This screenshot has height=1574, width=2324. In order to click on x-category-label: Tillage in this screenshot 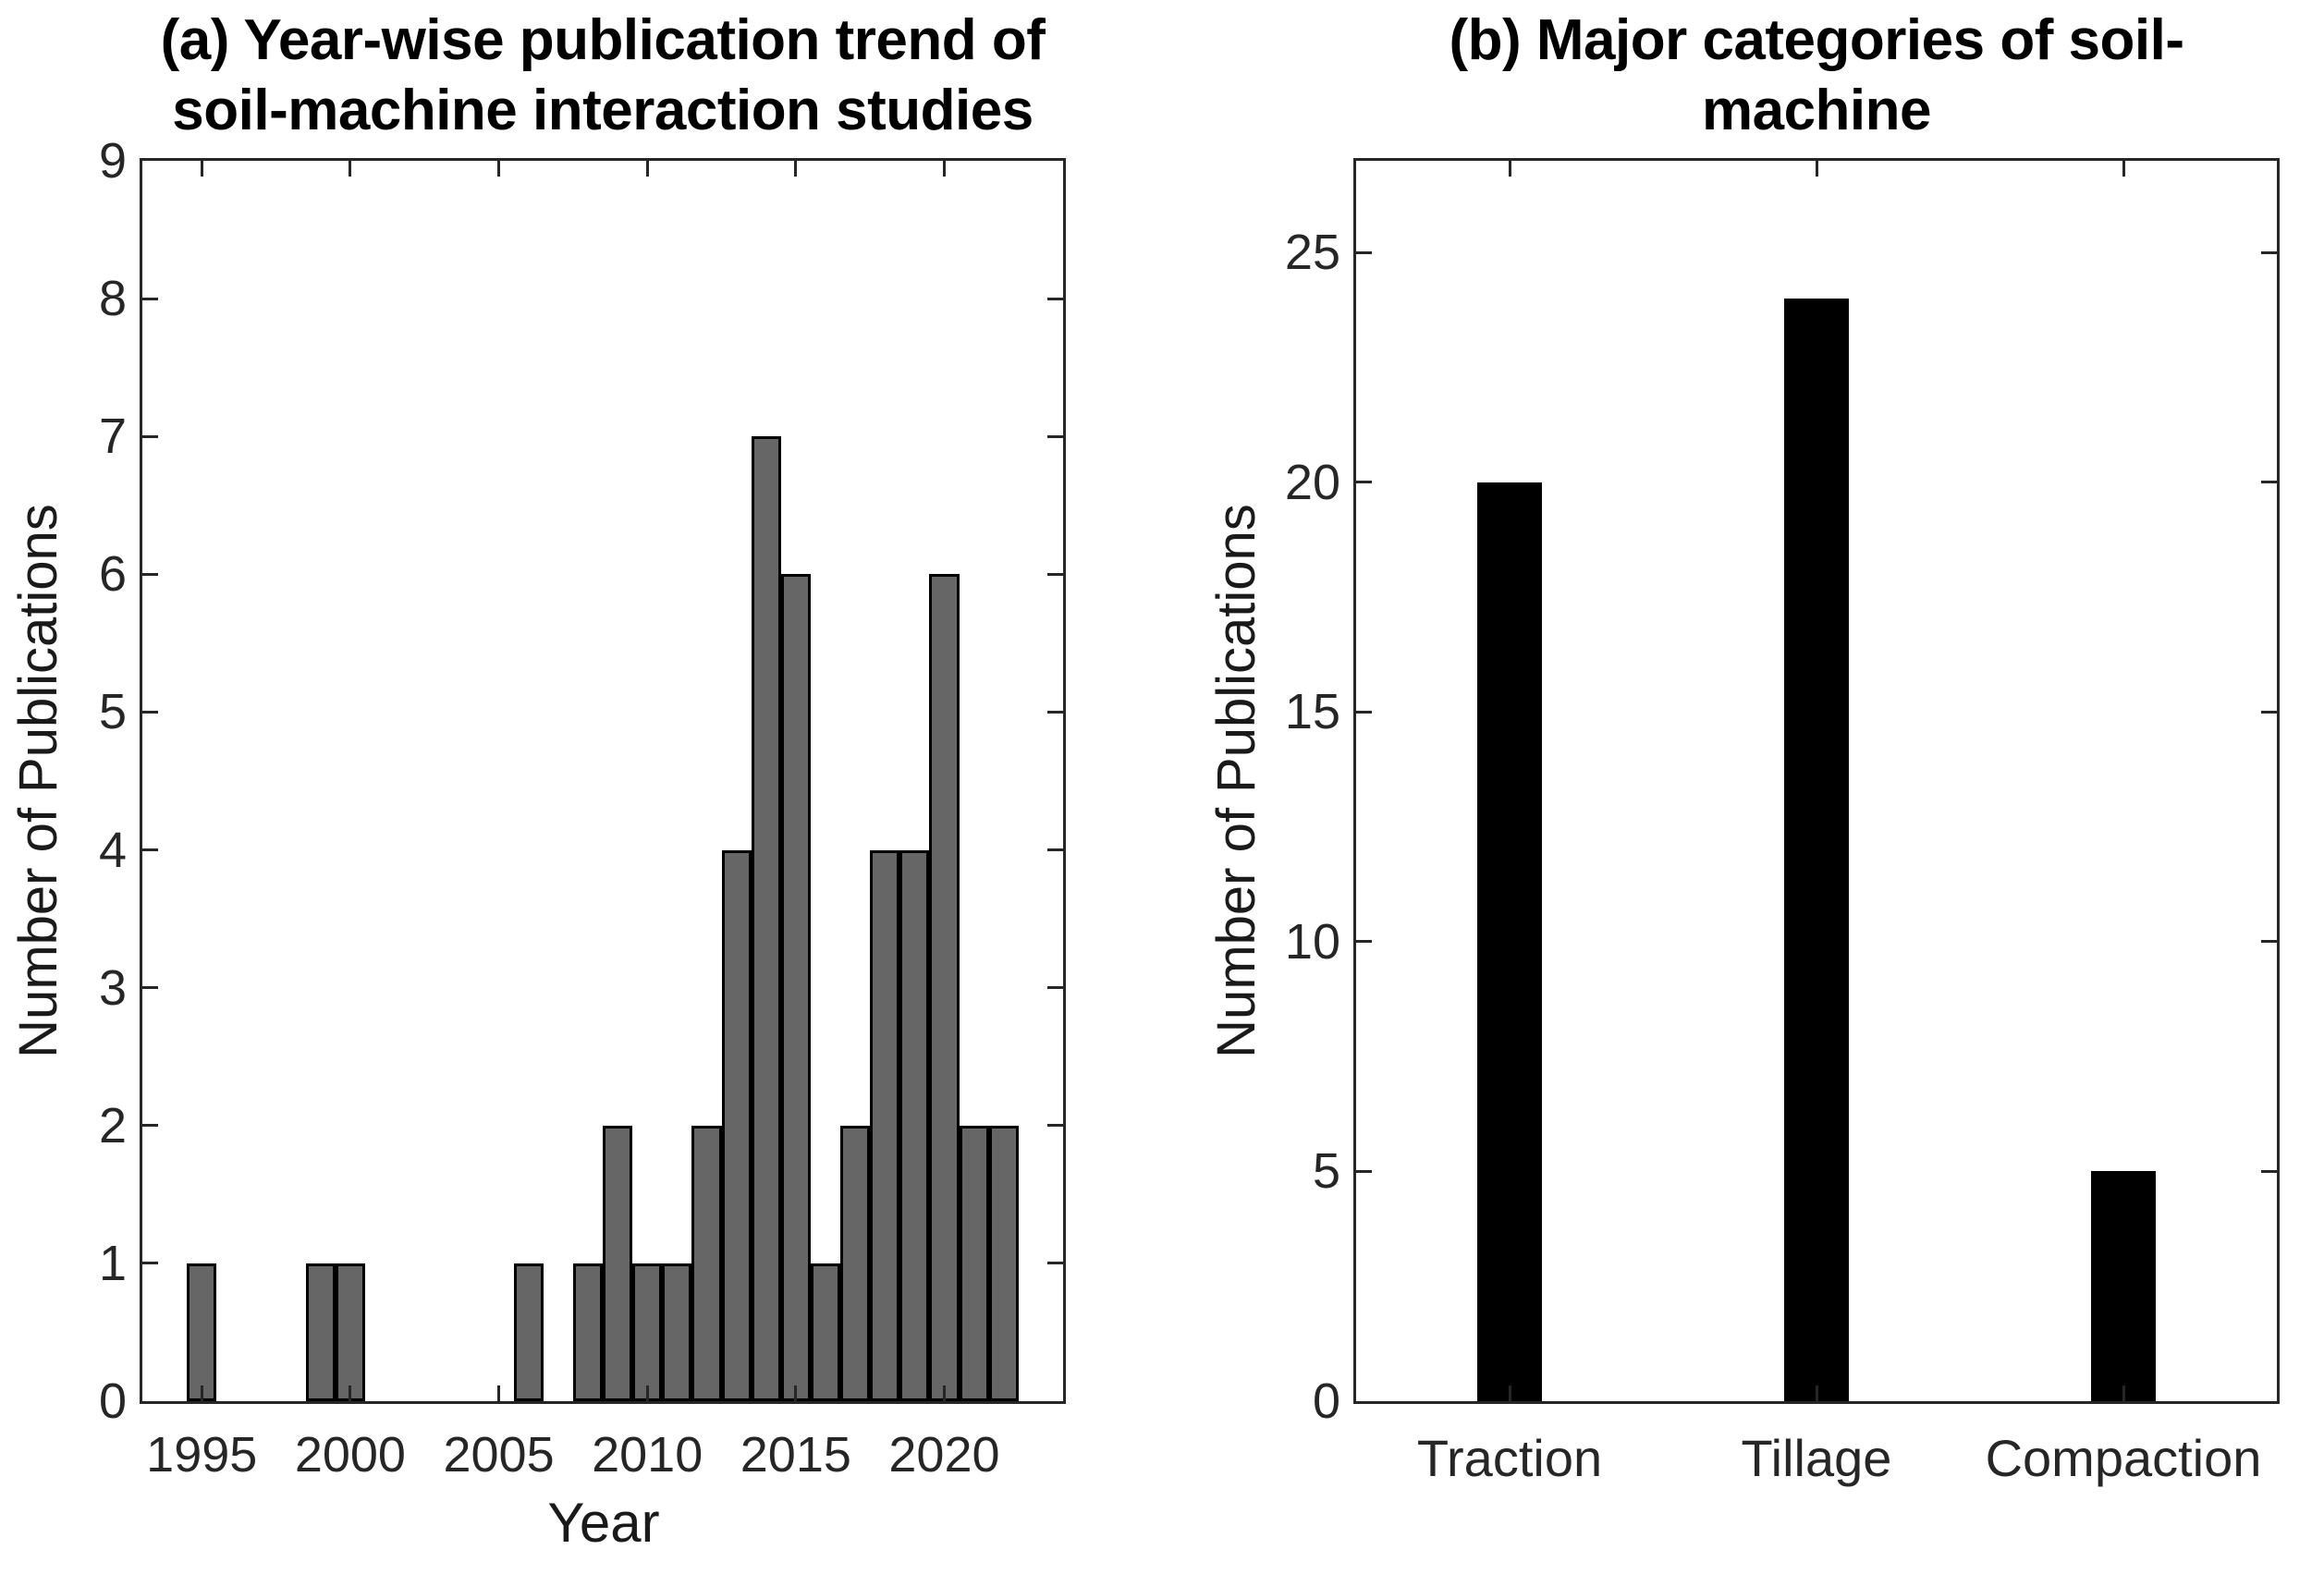, I will do `click(1816, 1458)`.